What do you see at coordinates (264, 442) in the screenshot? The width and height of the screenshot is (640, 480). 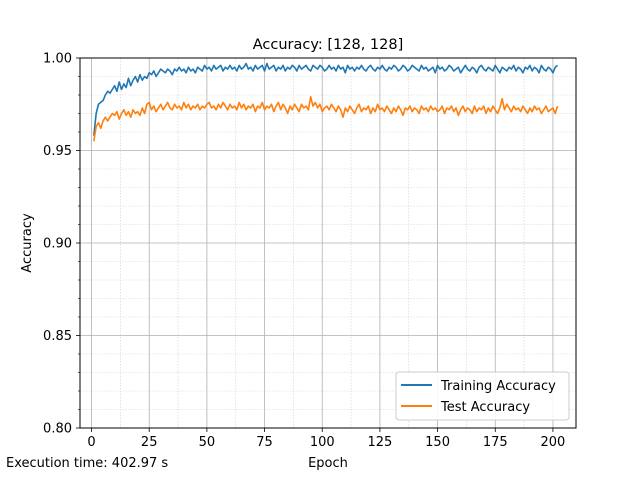 I see `x-tick-label: 75` at bounding box center [264, 442].